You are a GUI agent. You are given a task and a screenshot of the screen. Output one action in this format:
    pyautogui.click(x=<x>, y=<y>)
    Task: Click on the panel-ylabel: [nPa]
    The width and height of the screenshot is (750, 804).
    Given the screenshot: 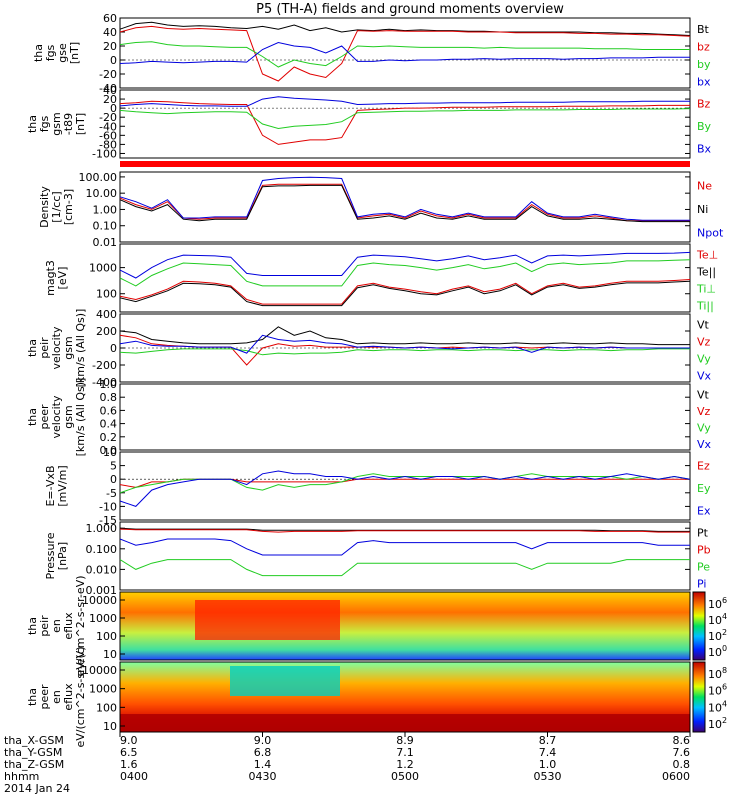 What is the action you would take?
    pyautogui.click(x=62, y=556)
    